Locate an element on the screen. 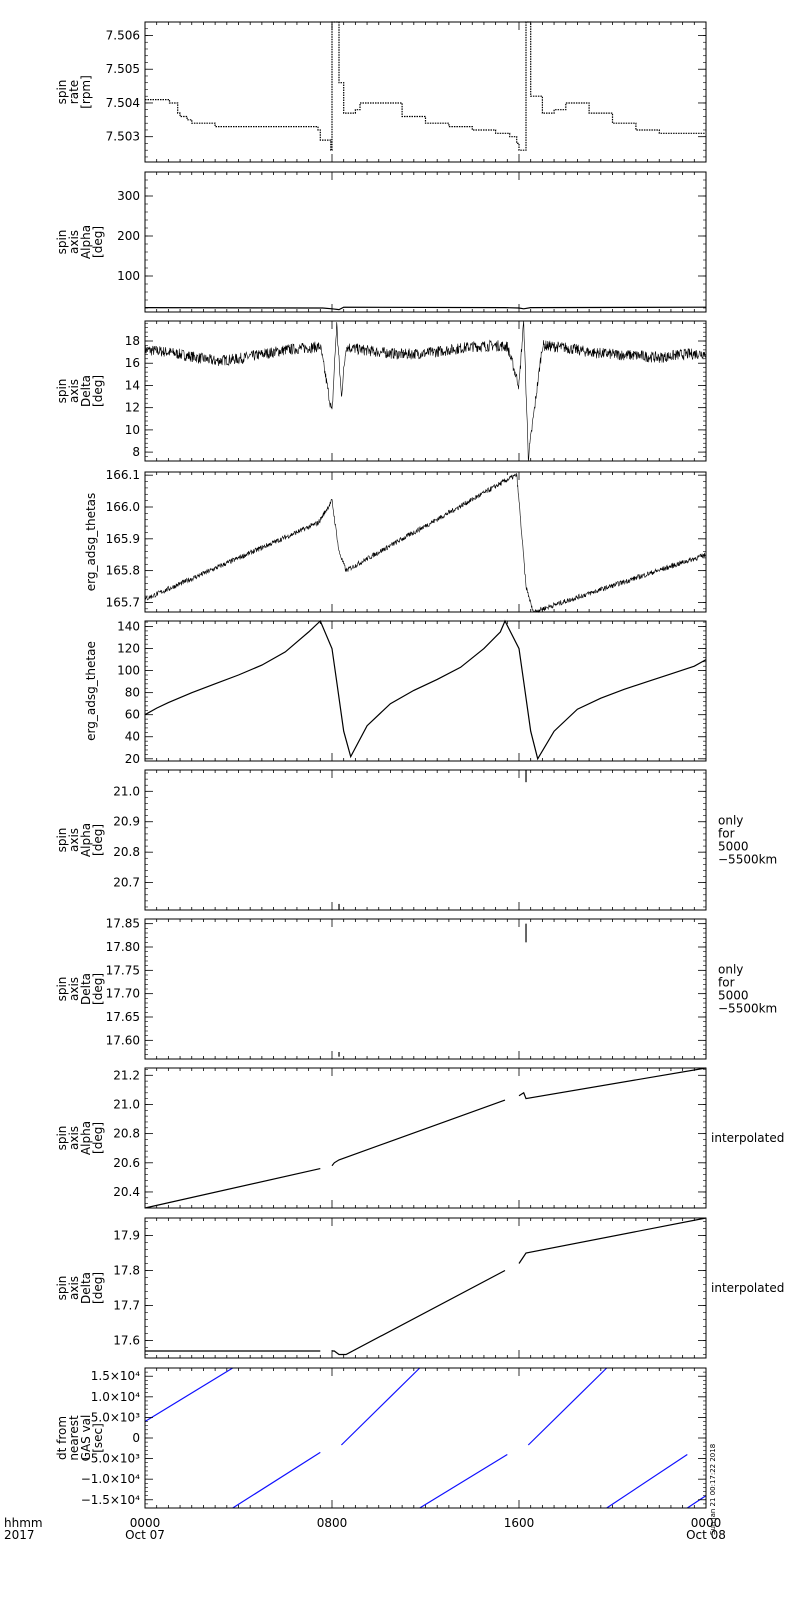 The height and width of the screenshot is (1600, 800). y-tick-label: 18 is located at coordinates (132, 341).